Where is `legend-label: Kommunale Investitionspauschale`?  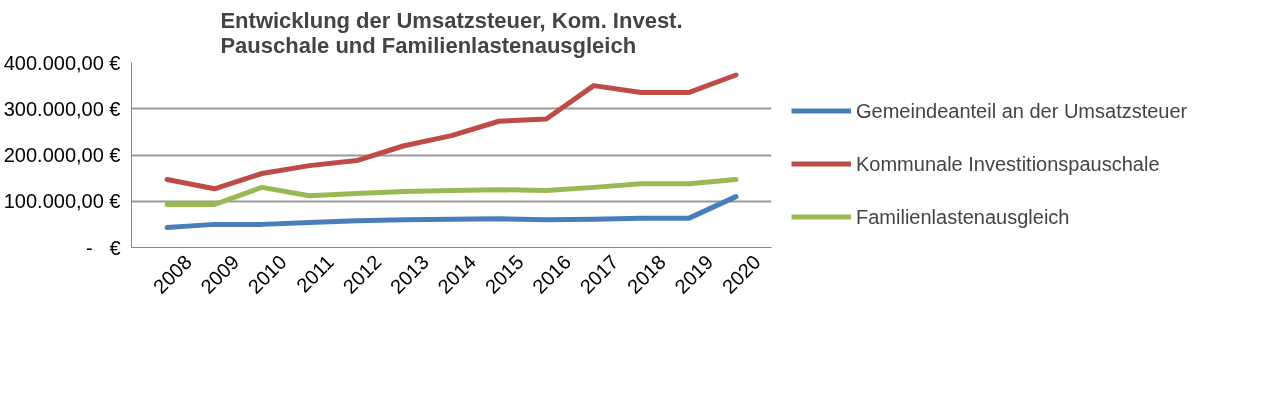
legend-label: Kommunale Investitionspauschale is located at coordinates (1008, 163).